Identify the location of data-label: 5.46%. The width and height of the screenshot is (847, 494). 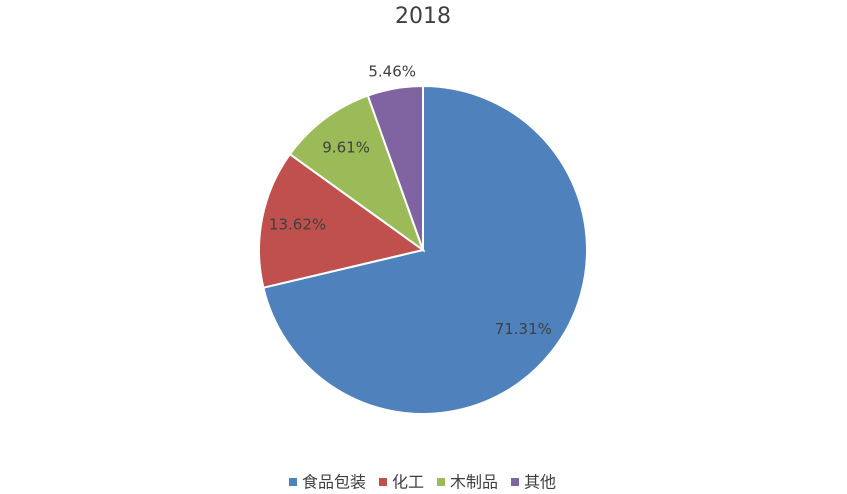
(392, 72).